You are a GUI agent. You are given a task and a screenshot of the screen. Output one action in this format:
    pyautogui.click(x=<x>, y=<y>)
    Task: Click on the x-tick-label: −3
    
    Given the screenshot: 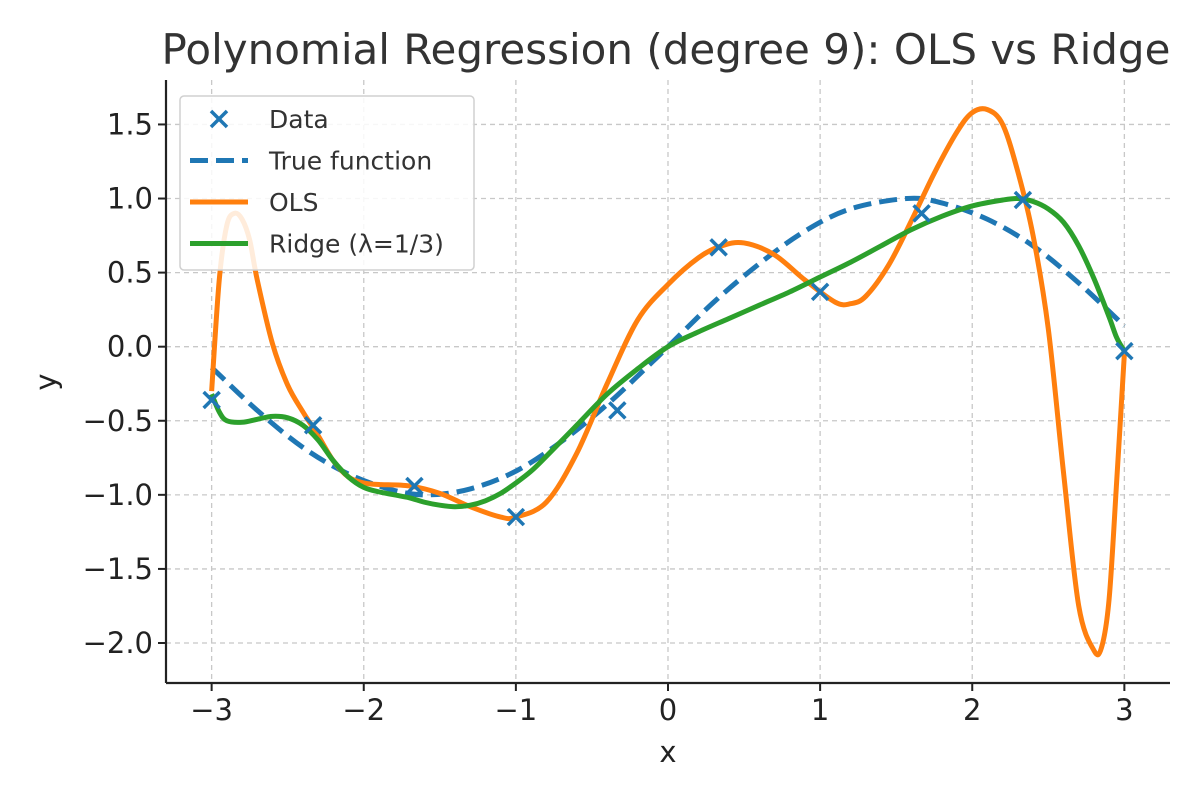 What is the action you would take?
    pyautogui.click(x=211, y=710)
    